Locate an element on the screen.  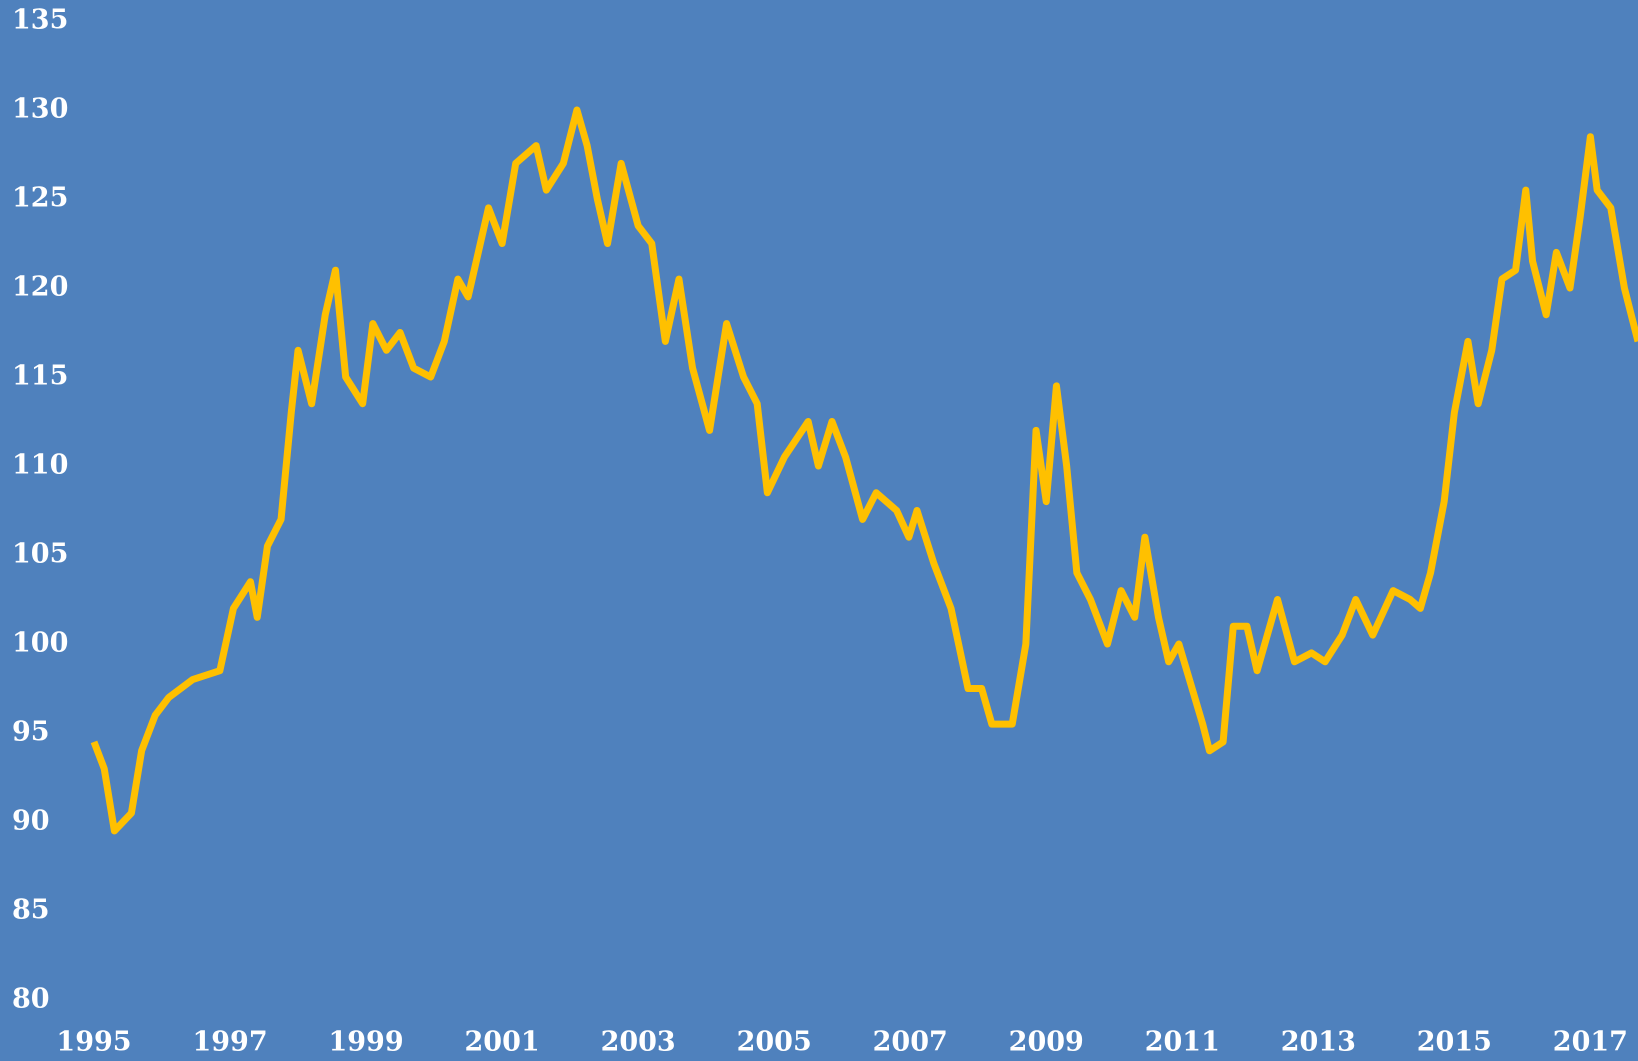
x-tick-label: 2011 is located at coordinates (1182, 1042).